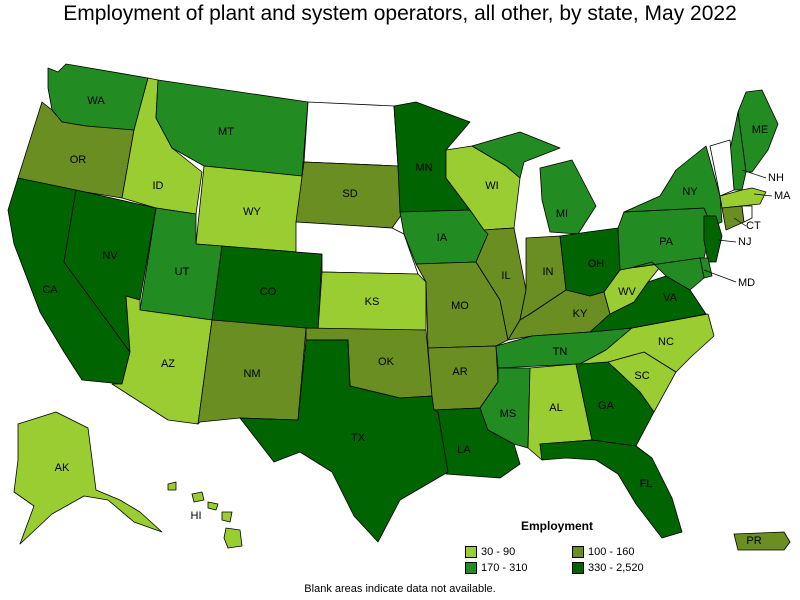  What do you see at coordinates (158, 186) in the screenshot?
I see `state-label-ID: ID` at bounding box center [158, 186].